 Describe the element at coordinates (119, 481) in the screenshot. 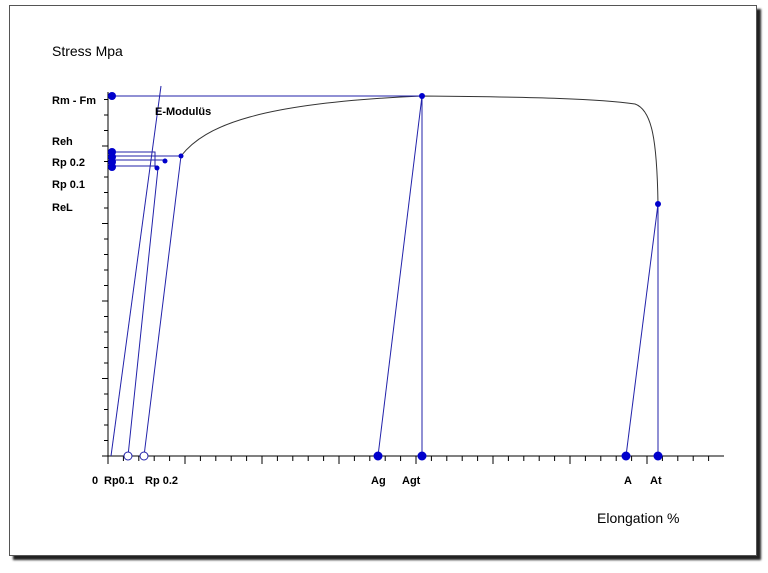

I see `x-label-rp01: Rp0.1` at that location.